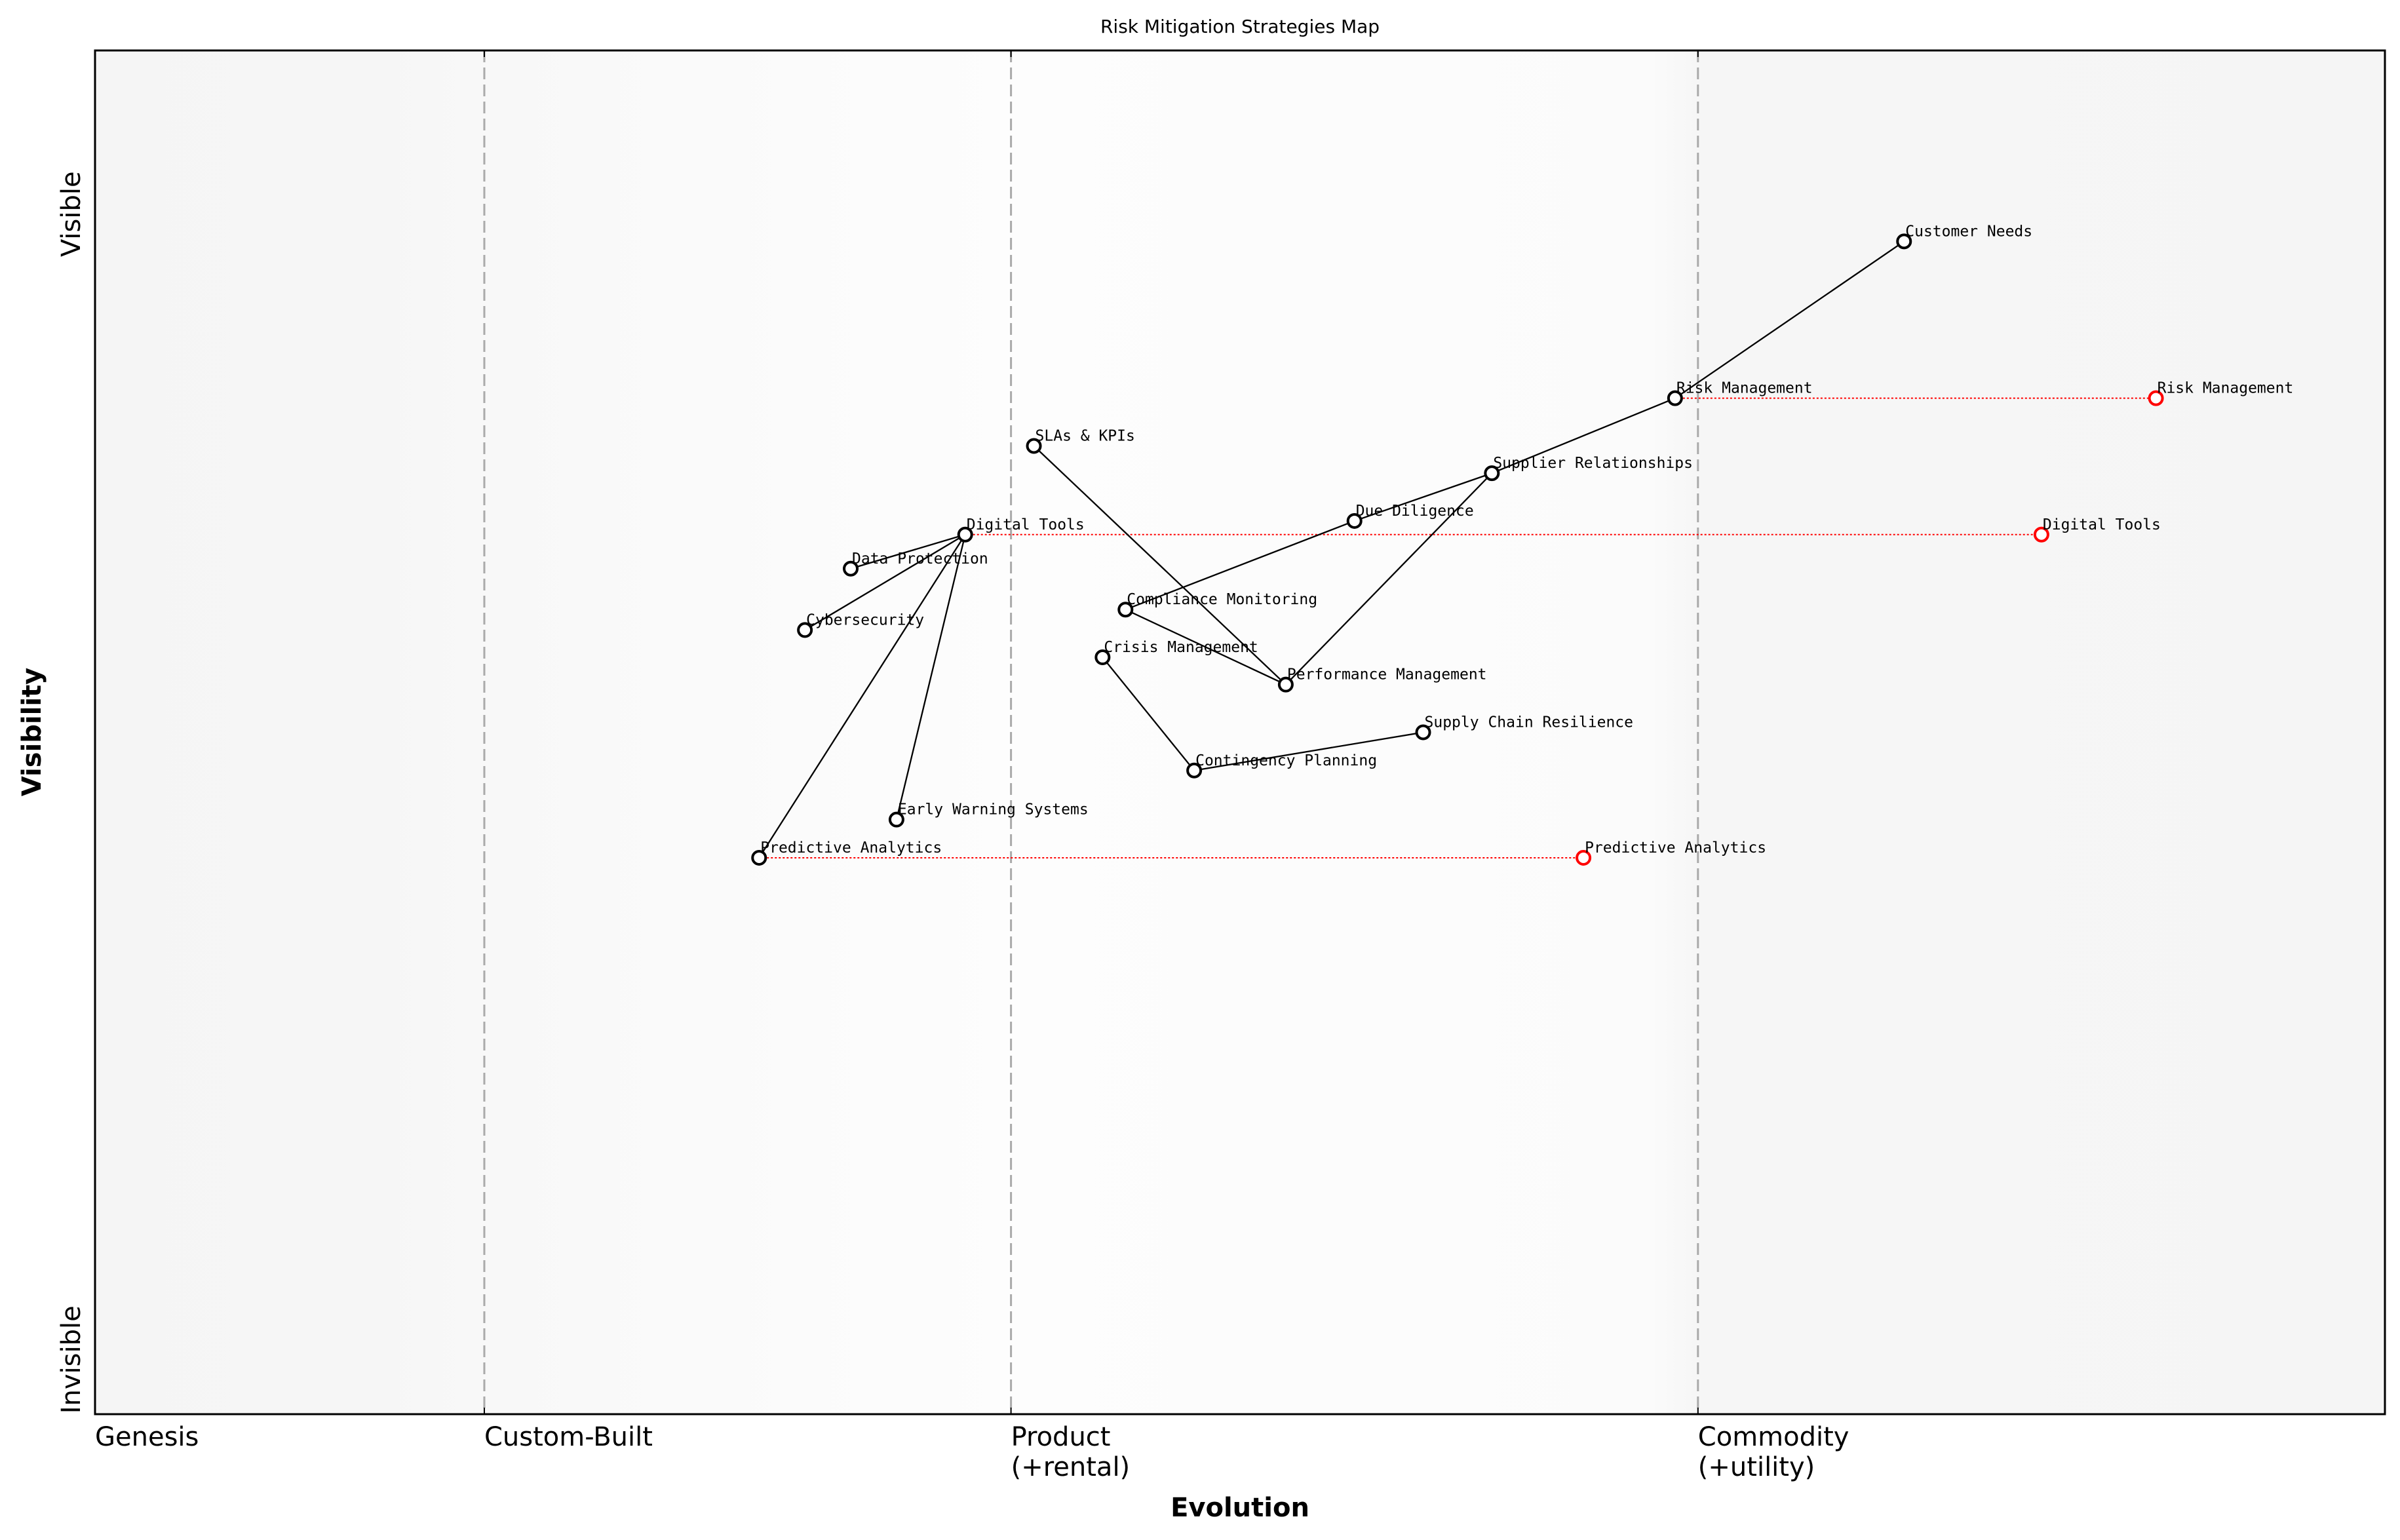 The width and height of the screenshot is (2400, 1540). What do you see at coordinates (1415, 511) in the screenshot?
I see `component-label: Due Diligence` at bounding box center [1415, 511].